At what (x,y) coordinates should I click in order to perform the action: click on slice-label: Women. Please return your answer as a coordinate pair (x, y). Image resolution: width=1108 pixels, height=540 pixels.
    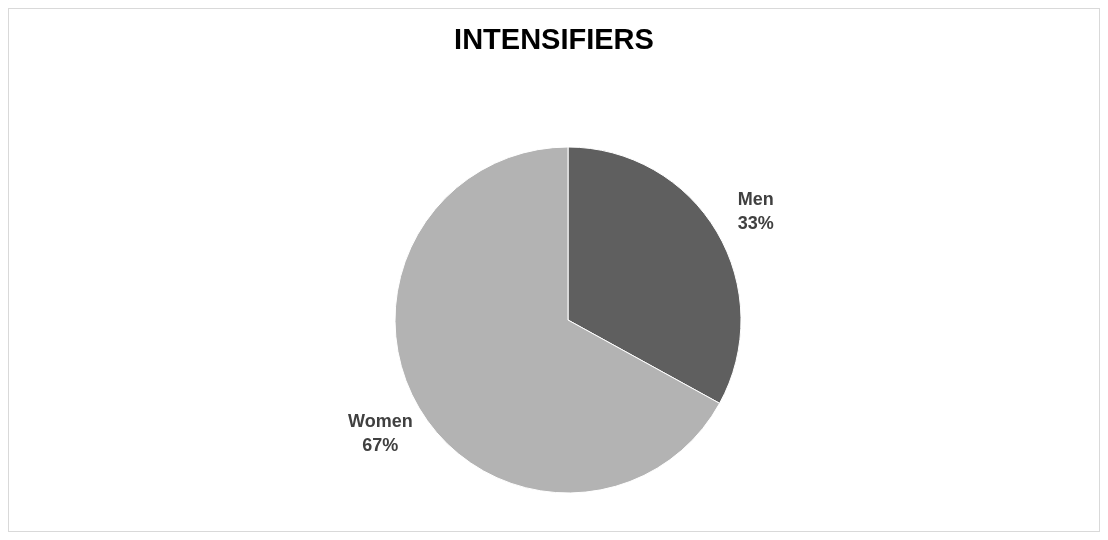
    Looking at the image, I should click on (380, 420).